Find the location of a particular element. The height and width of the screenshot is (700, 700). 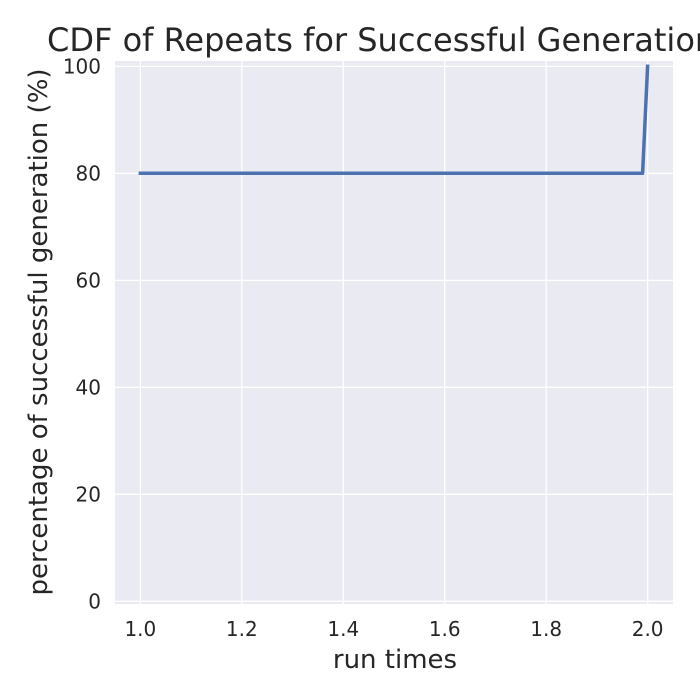

x-tick-label: 1.6 is located at coordinates (445, 629).